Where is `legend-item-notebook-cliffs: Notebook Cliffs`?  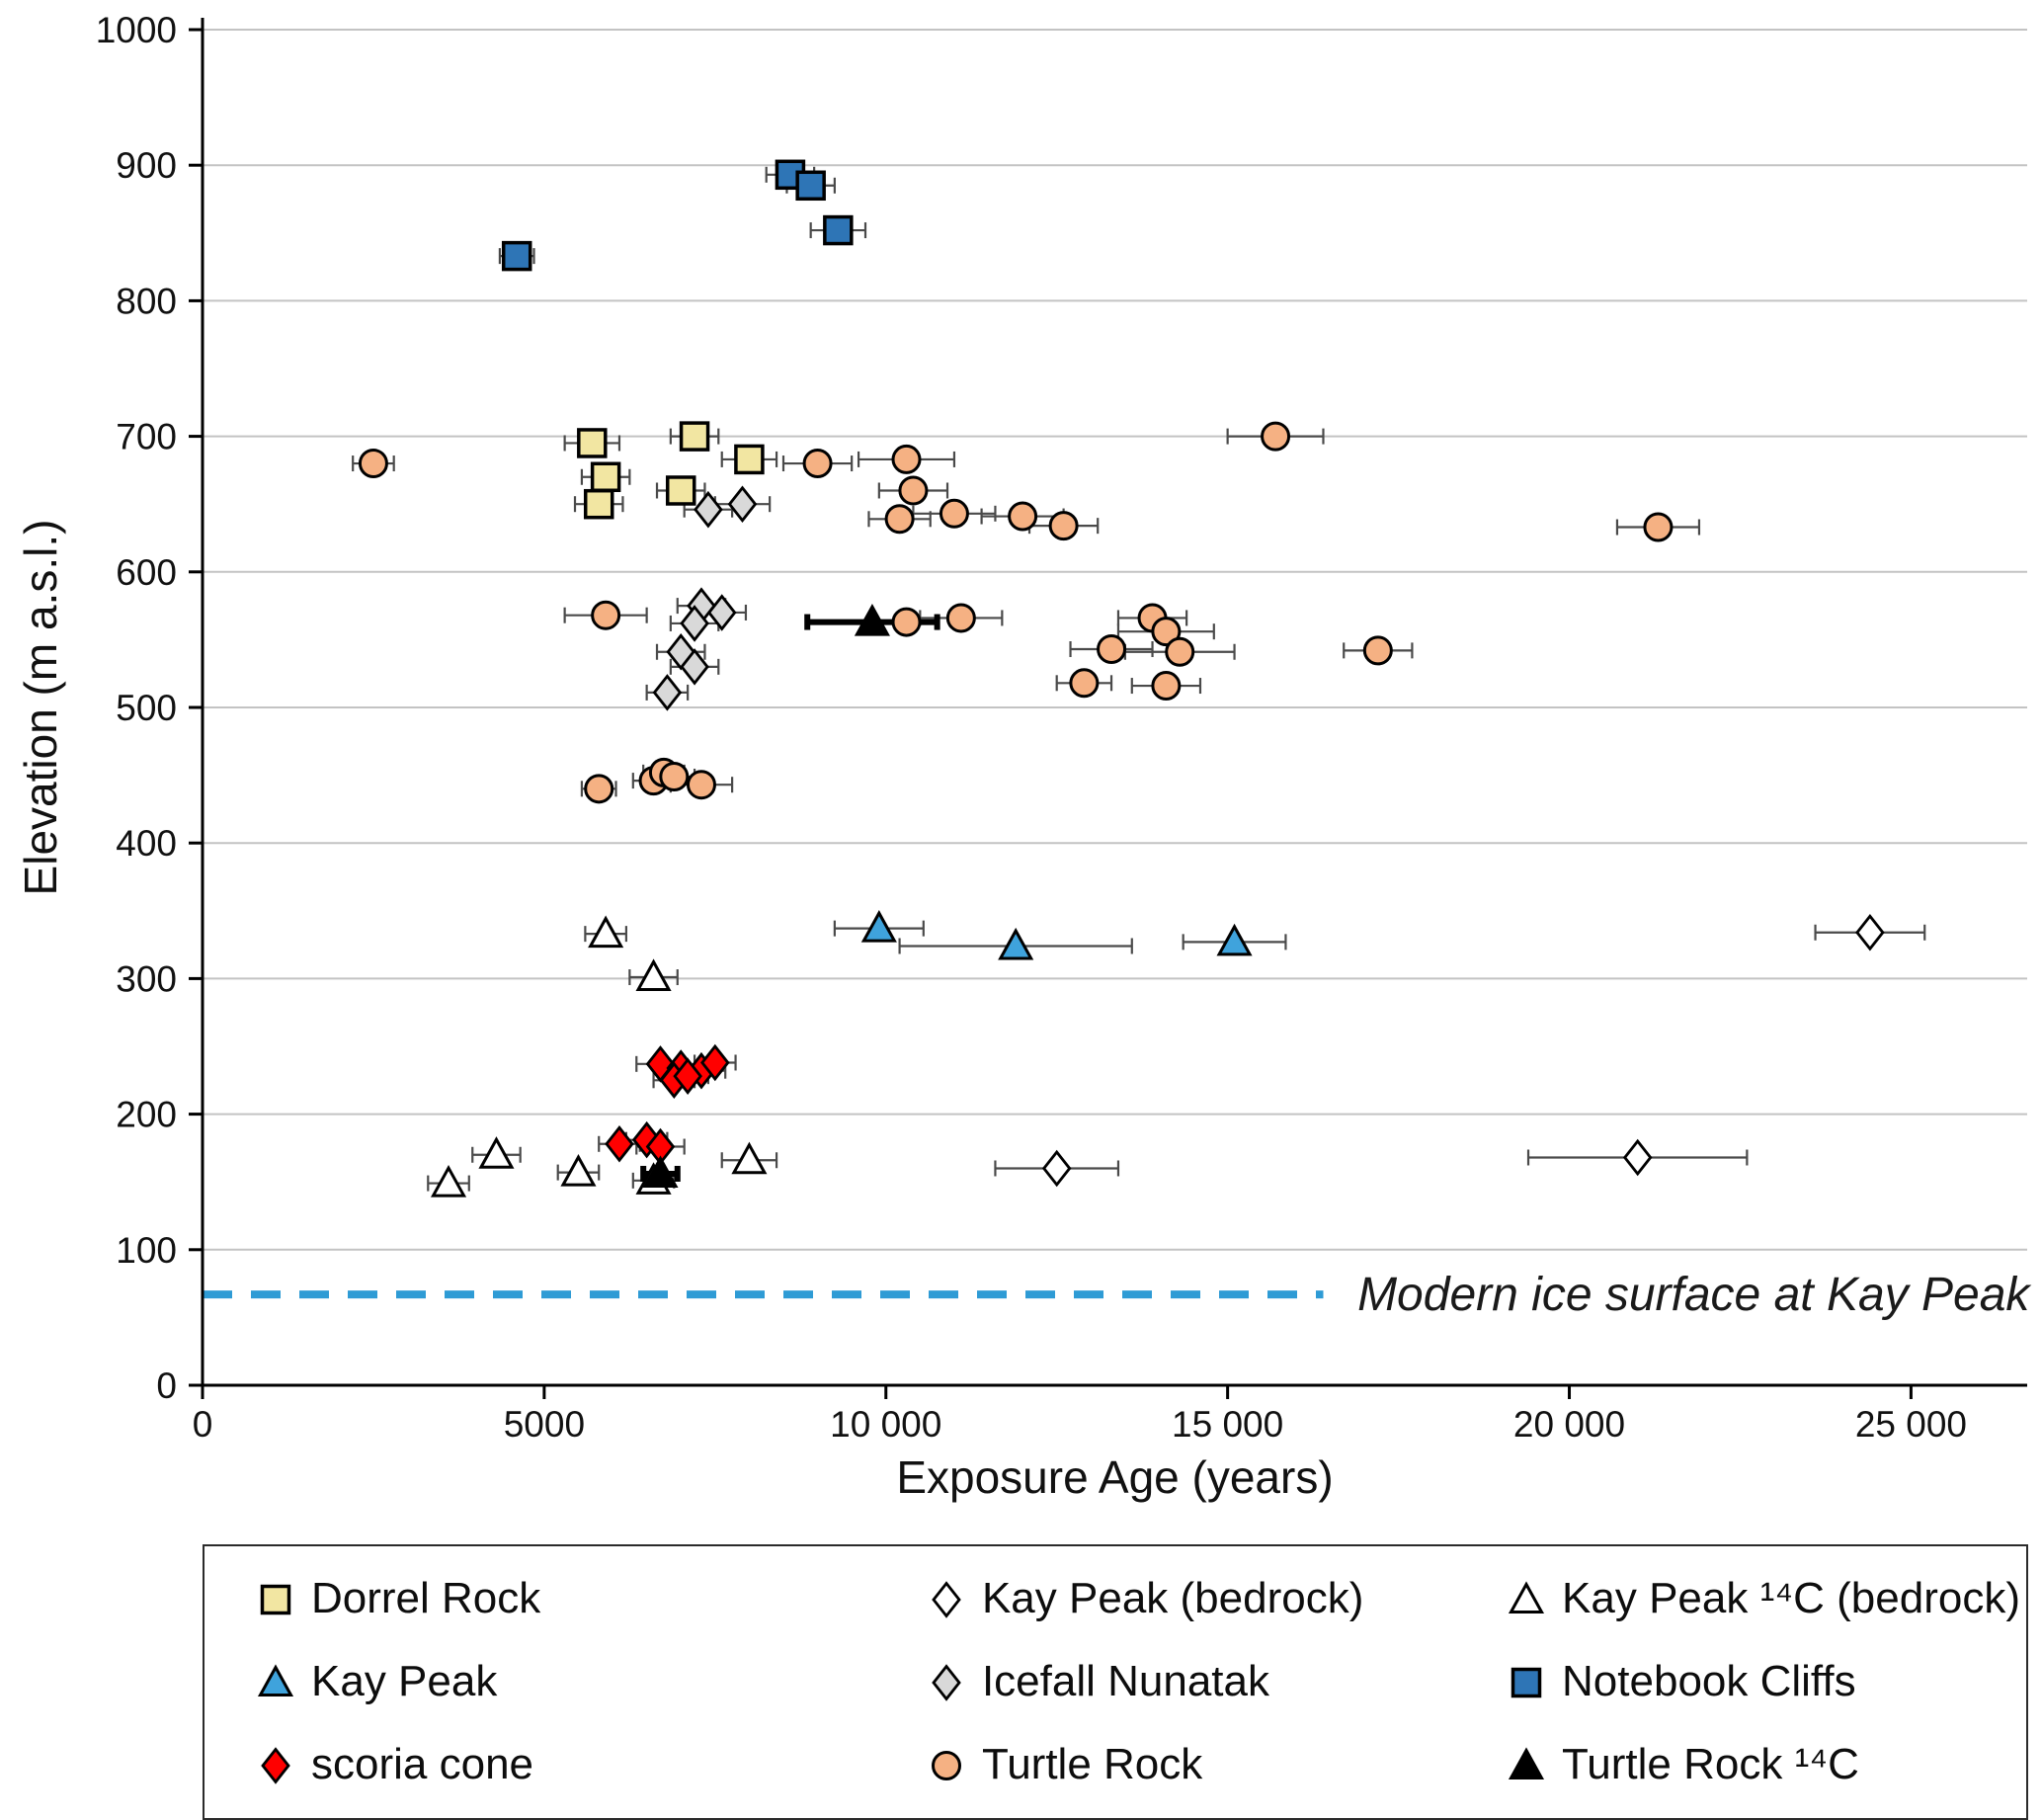 legend-item-notebook-cliffs: Notebook Cliffs is located at coordinates (1763, 1681).